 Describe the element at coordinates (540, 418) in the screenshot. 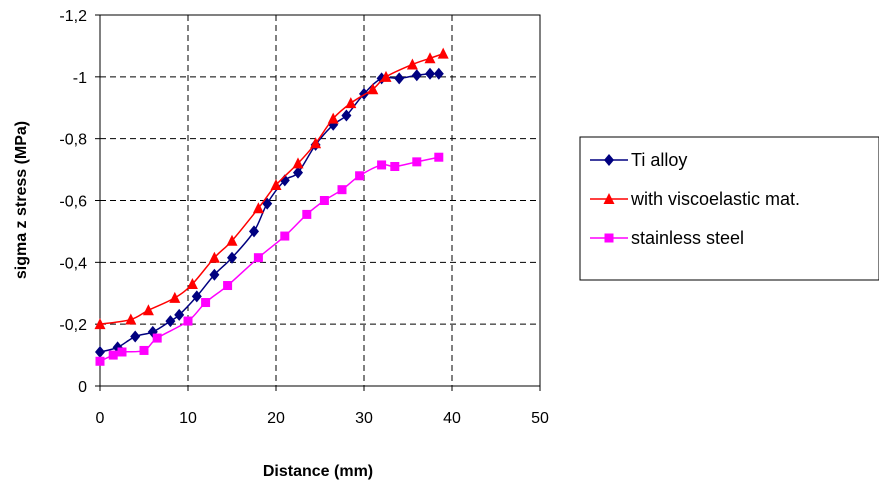

I see `x-tick-label: 50` at that location.